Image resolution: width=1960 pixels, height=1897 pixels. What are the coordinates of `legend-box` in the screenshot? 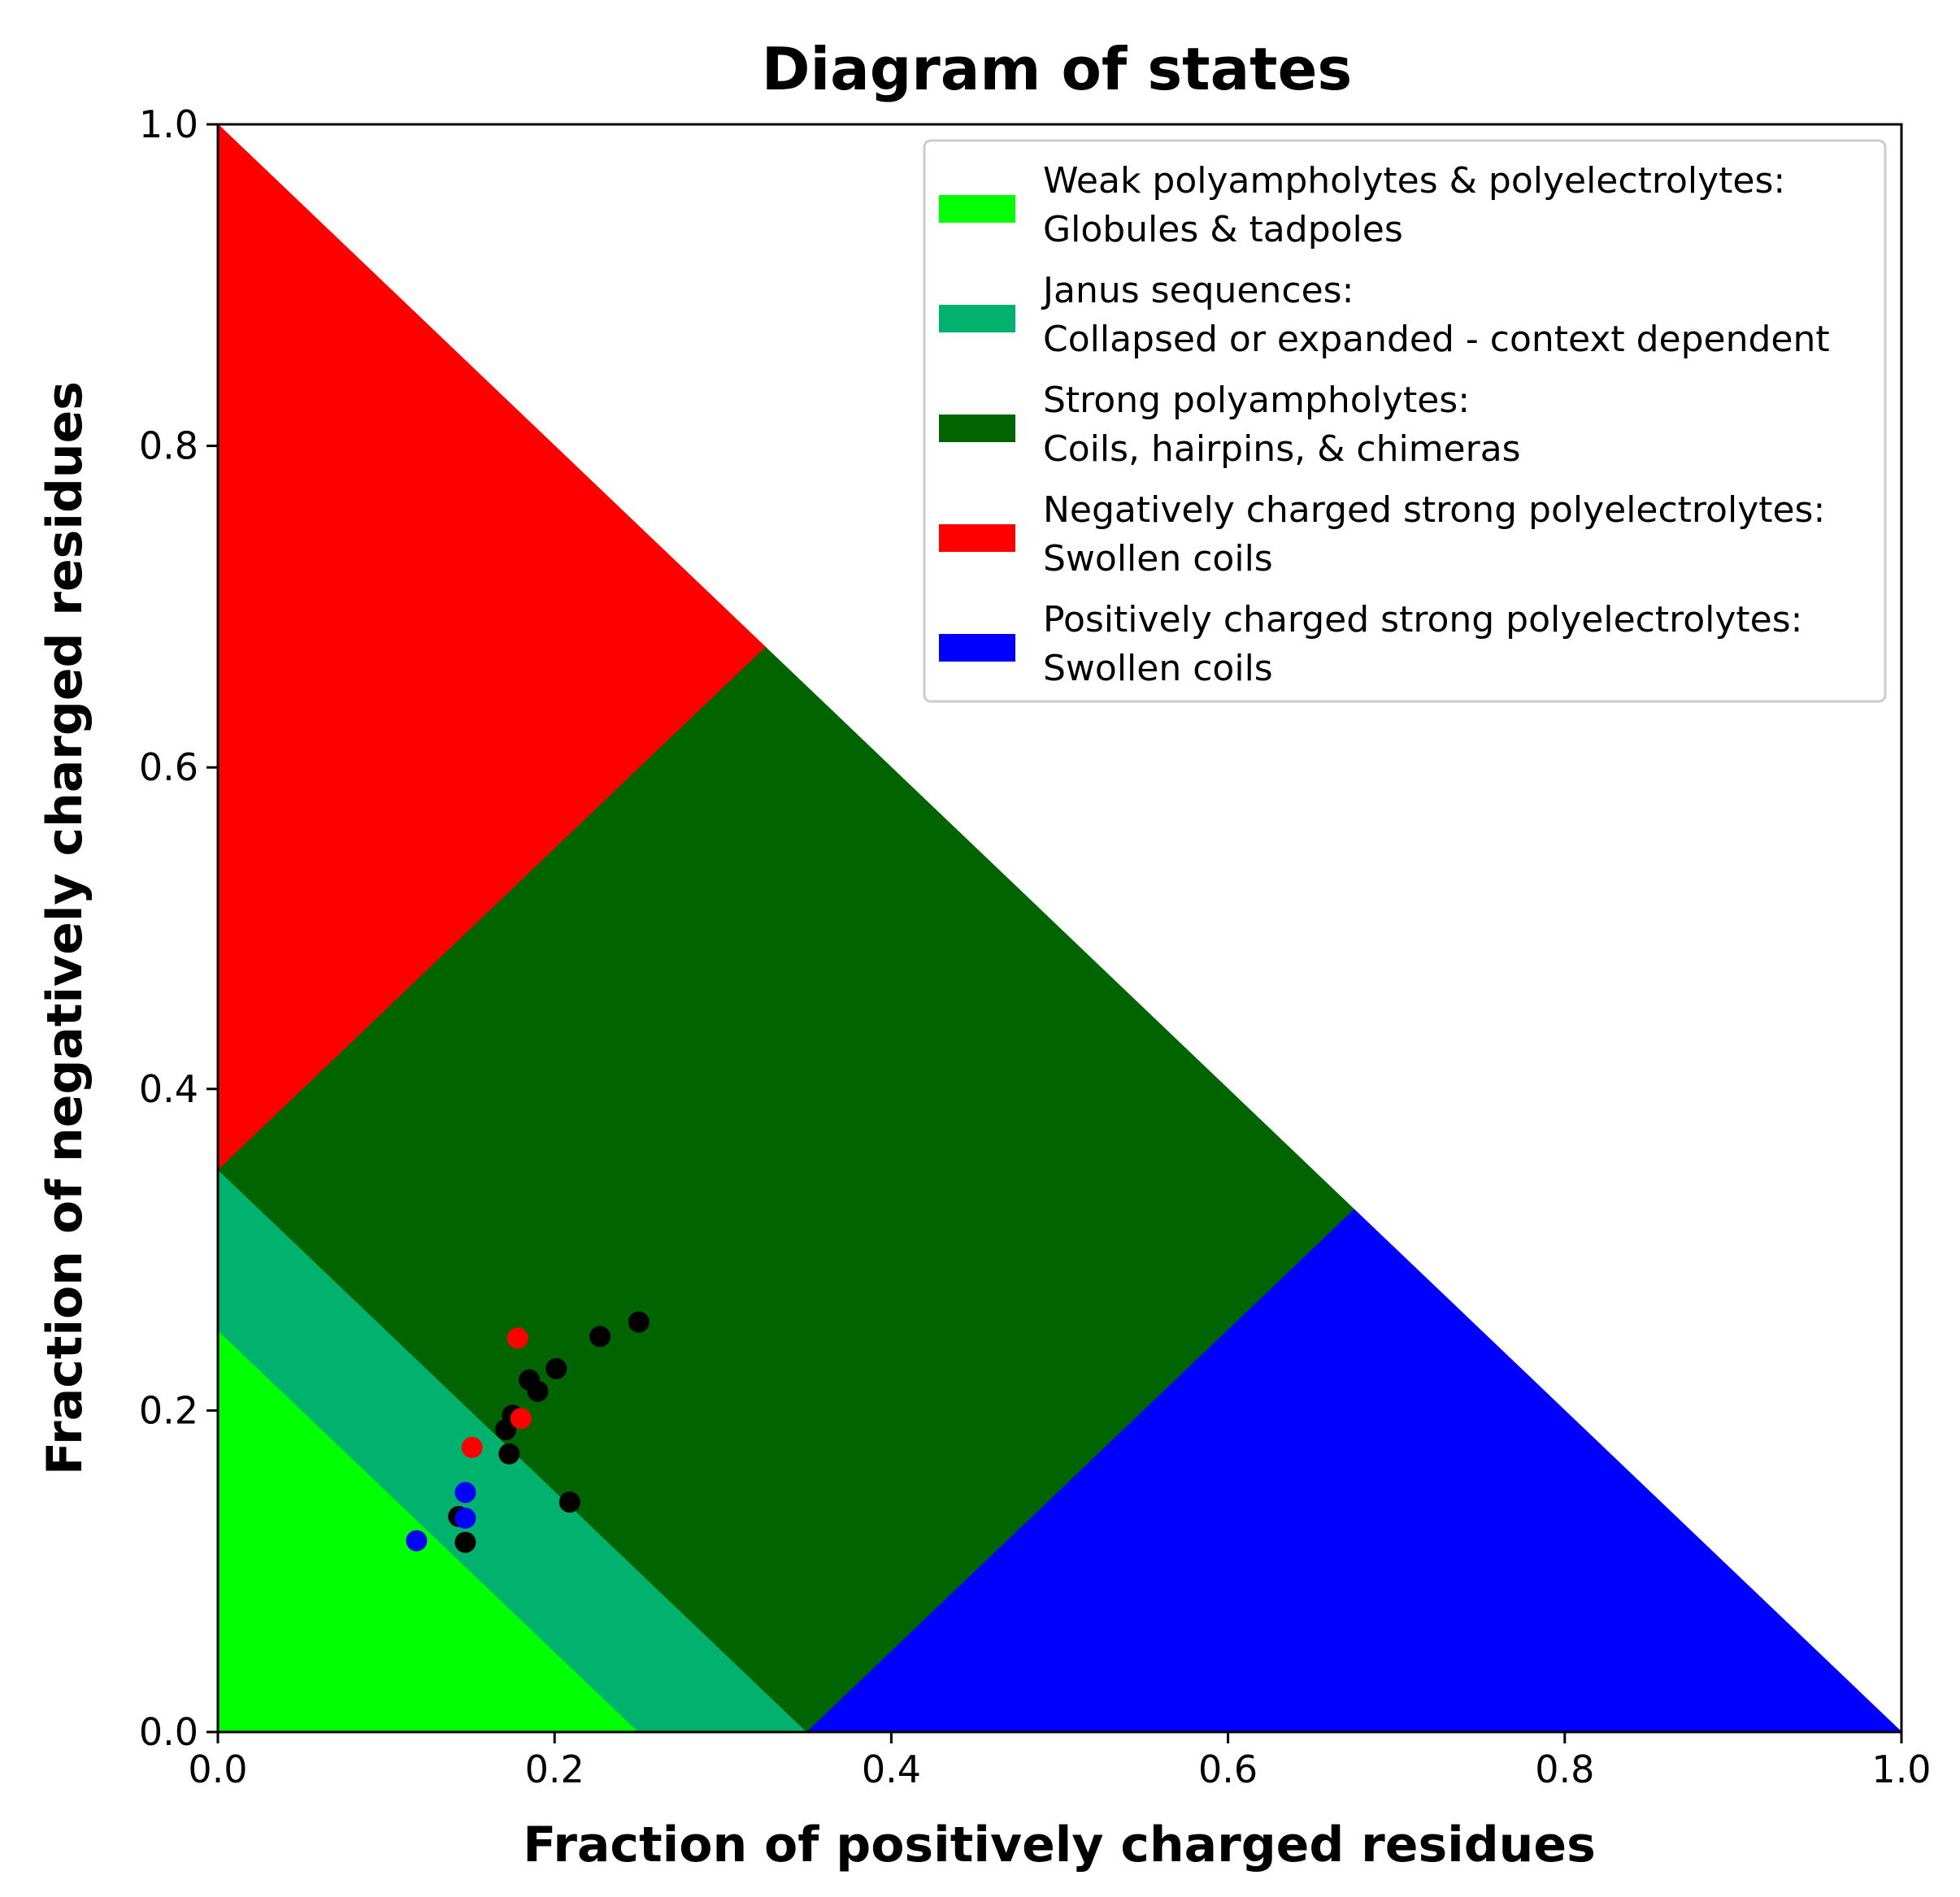 It's located at (1405, 421).